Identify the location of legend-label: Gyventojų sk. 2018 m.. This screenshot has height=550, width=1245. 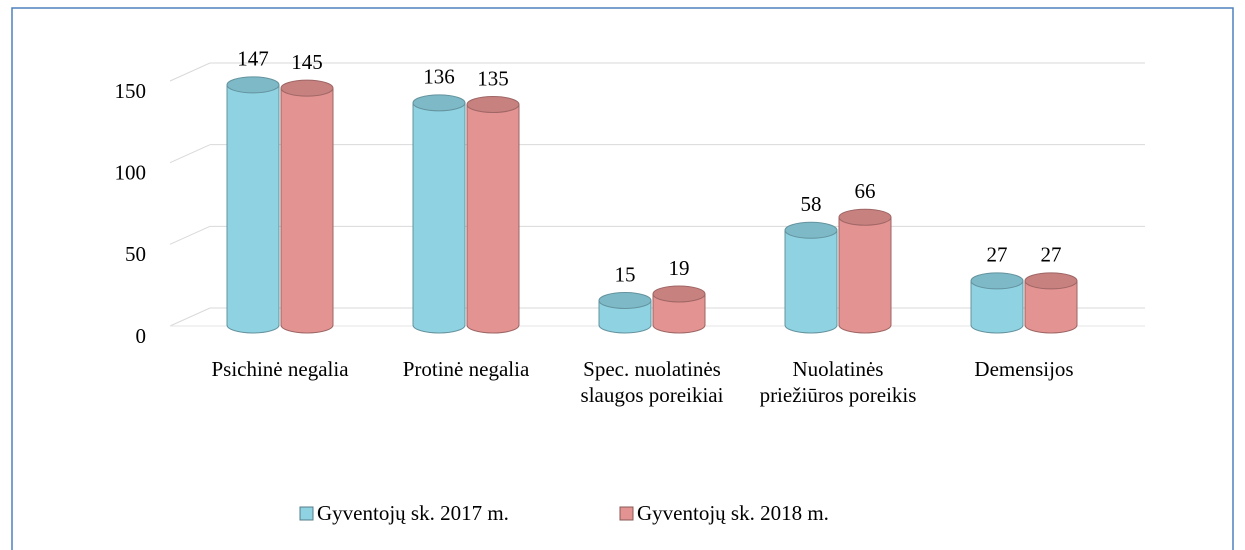
(733, 513).